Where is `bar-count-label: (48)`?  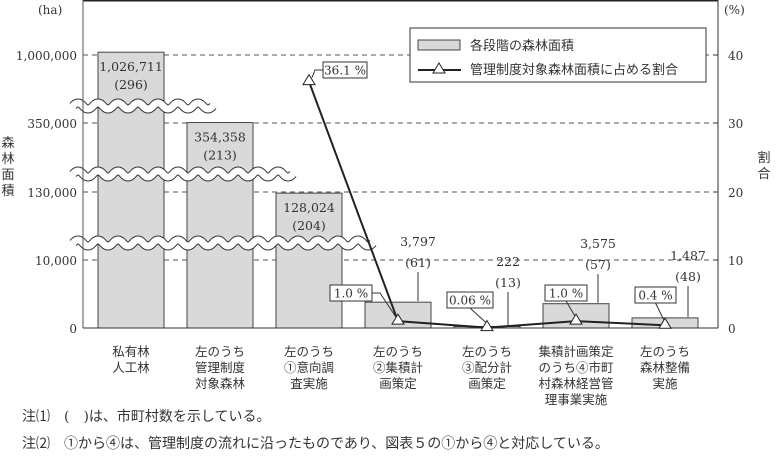
bar-count-label: (48) is located at coordinates (688, 276).